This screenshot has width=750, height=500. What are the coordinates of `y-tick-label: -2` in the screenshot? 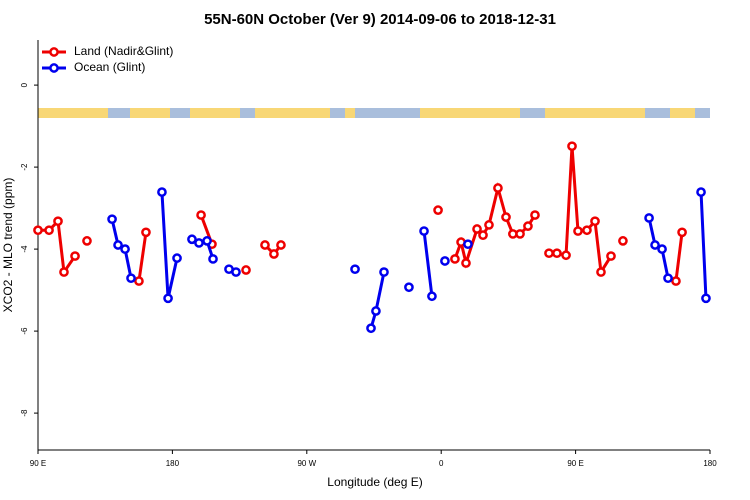 It's located at (24, 167).